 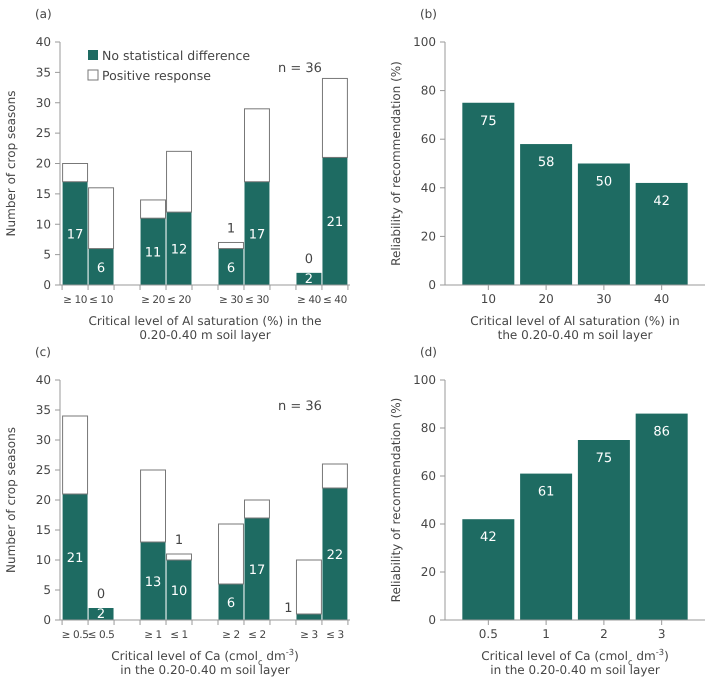 I want to click on x-tick-label: ≤ 2, so click(x=257, y=635).